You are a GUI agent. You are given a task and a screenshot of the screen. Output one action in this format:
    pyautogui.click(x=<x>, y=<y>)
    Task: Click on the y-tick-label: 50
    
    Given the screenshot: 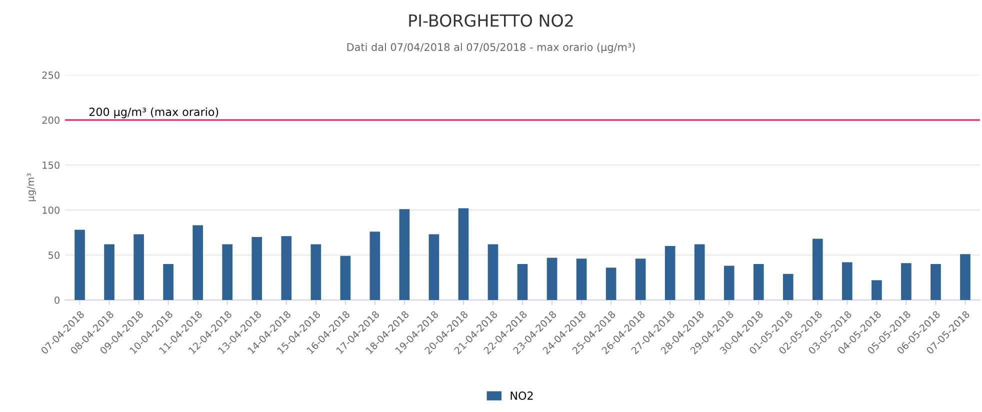 What is the action you would take?
    pyautogui.click(x=54, y=255)
    